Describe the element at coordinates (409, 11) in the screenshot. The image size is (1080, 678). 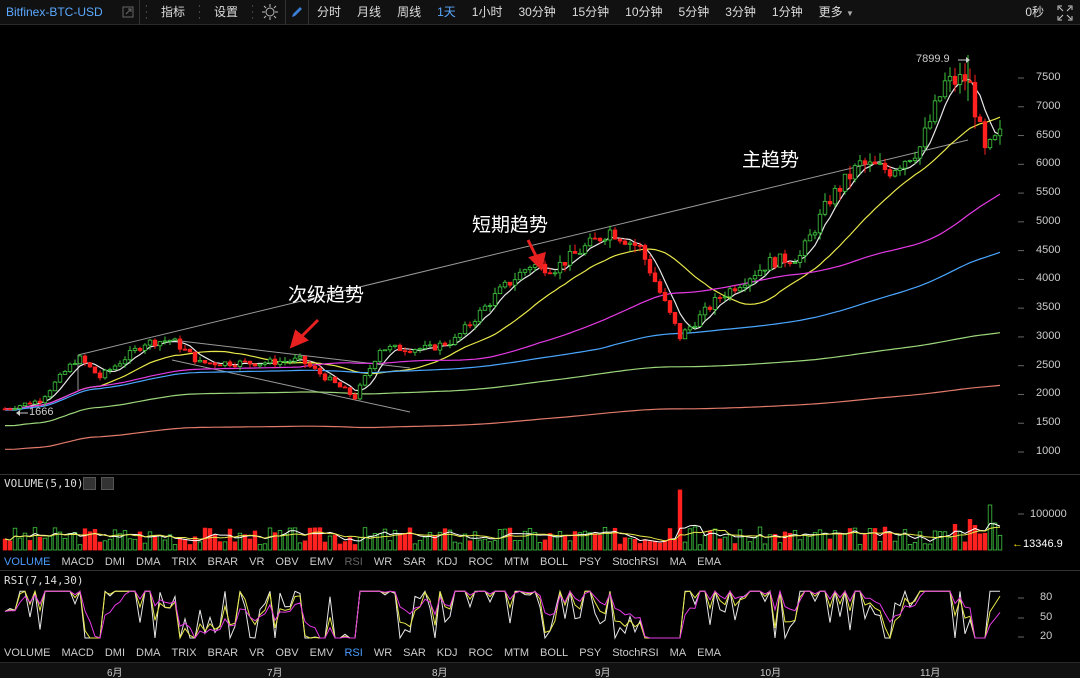
I see `period-week: 周线` at that location.